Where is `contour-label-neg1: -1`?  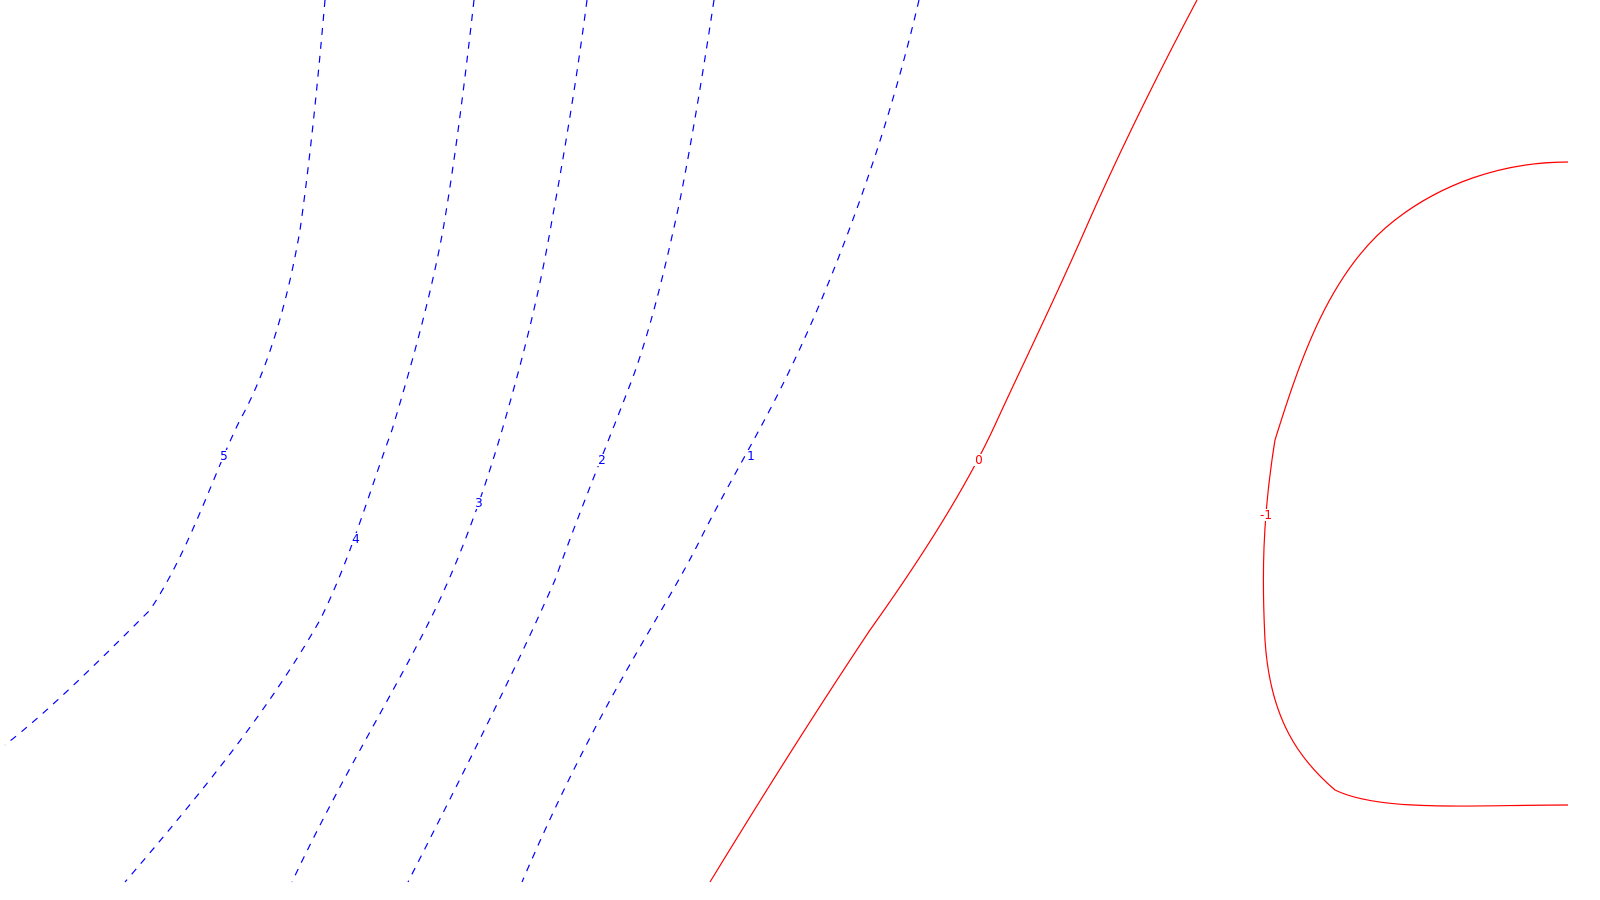 contour-label-neg1: -1 is located at coordinates (1266, 515).